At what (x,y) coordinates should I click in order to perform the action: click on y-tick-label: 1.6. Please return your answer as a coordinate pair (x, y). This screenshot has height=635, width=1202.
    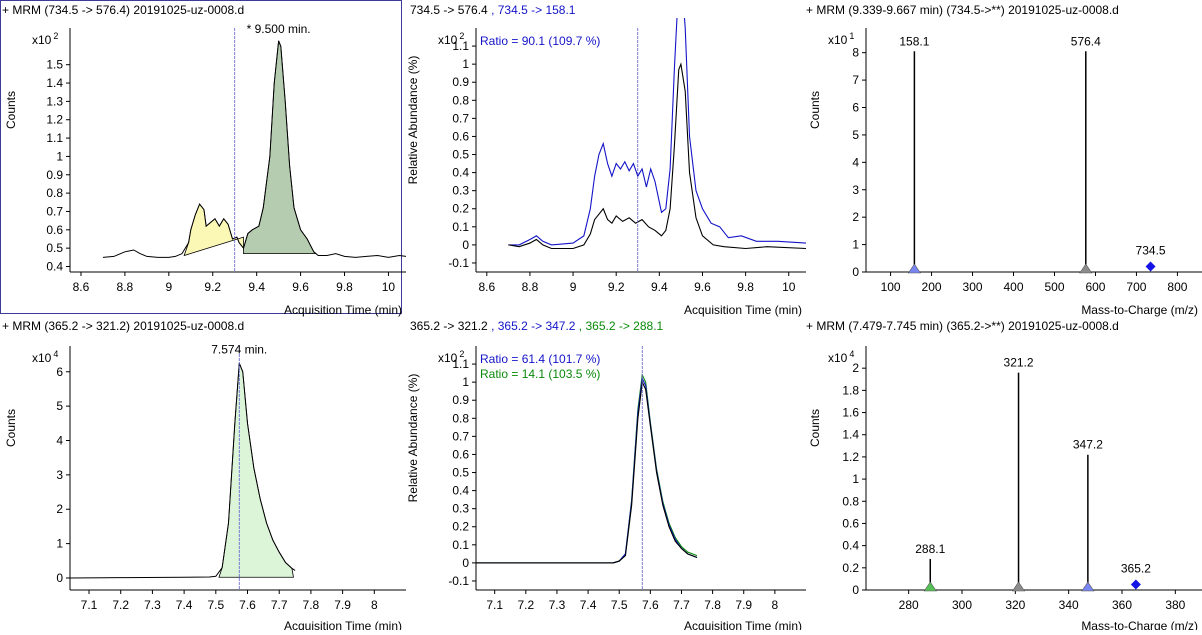
    Looking at the image, I should click on (850, 413).